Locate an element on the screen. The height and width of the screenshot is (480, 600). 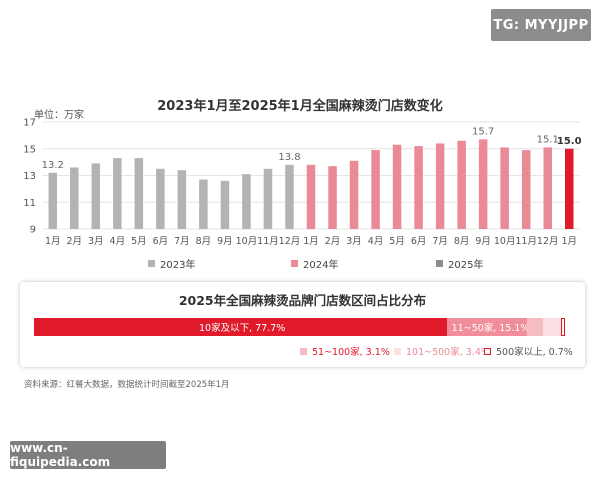
segment-label-10-or-less: 10家及以下, 77.7% is located at coordinates (242, 328).